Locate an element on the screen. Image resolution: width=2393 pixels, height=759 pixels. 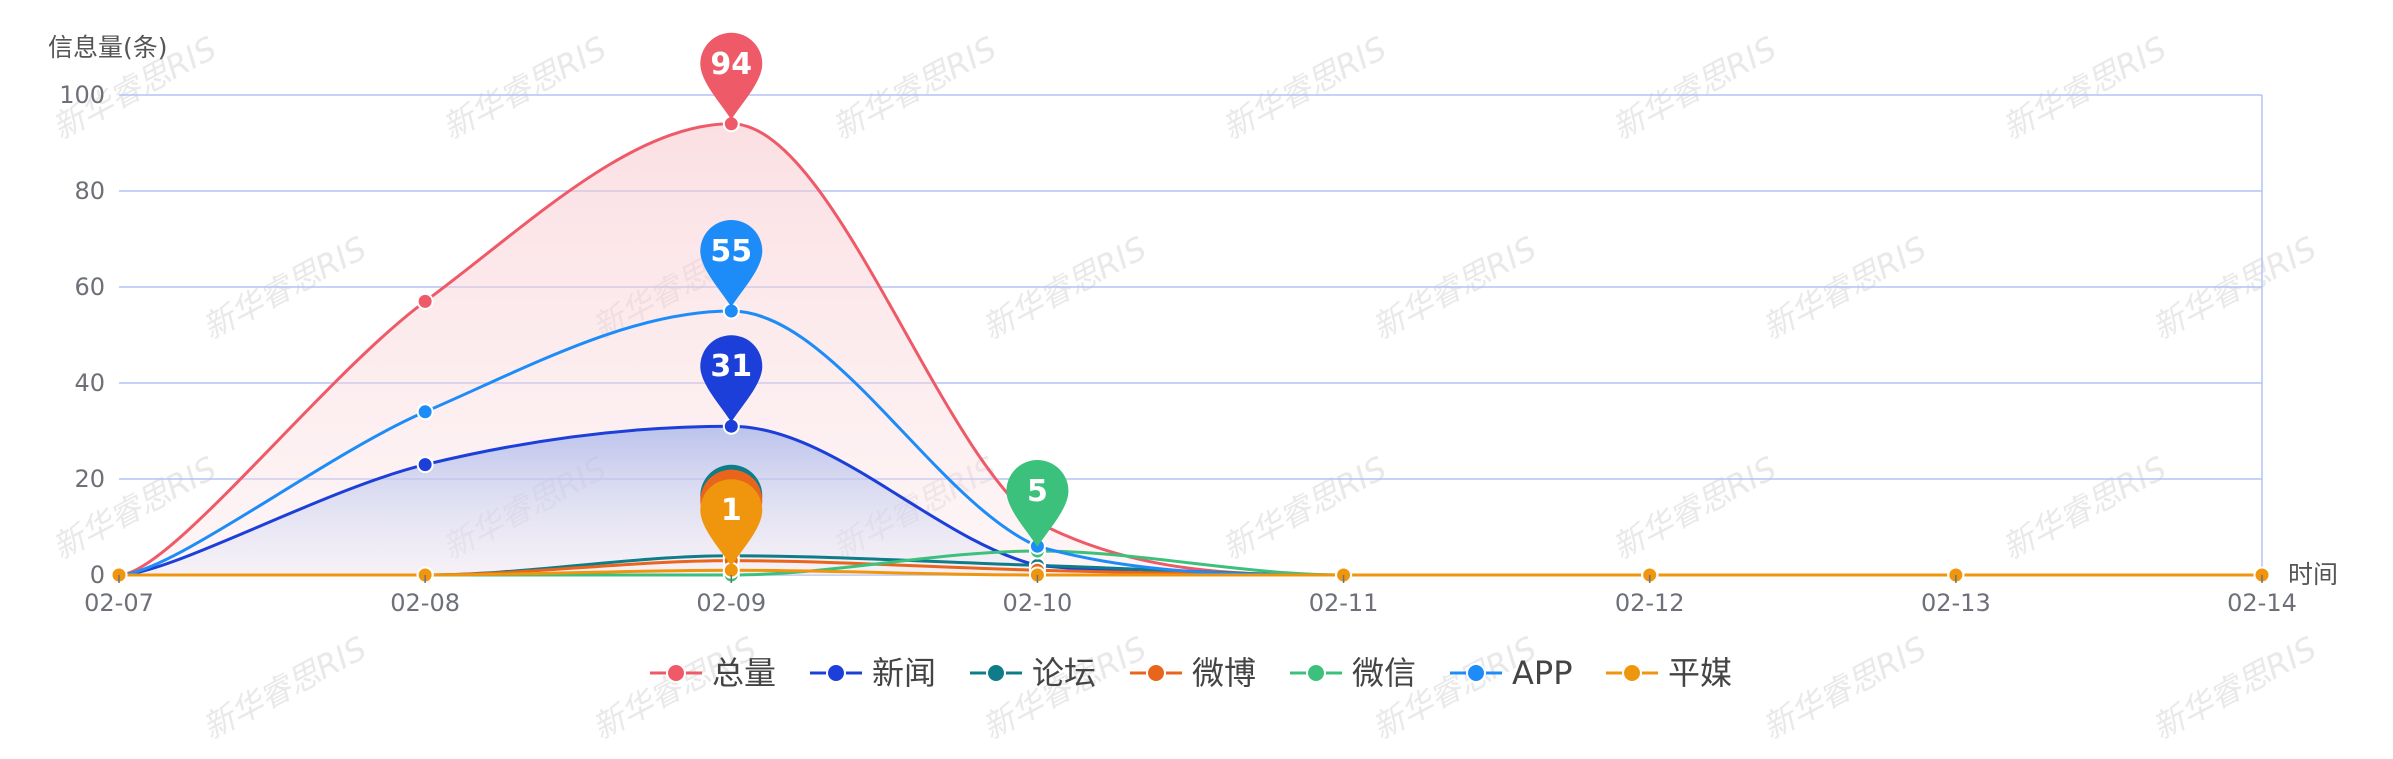
max-pin-6: 1 is located at coordinates (731, 523).